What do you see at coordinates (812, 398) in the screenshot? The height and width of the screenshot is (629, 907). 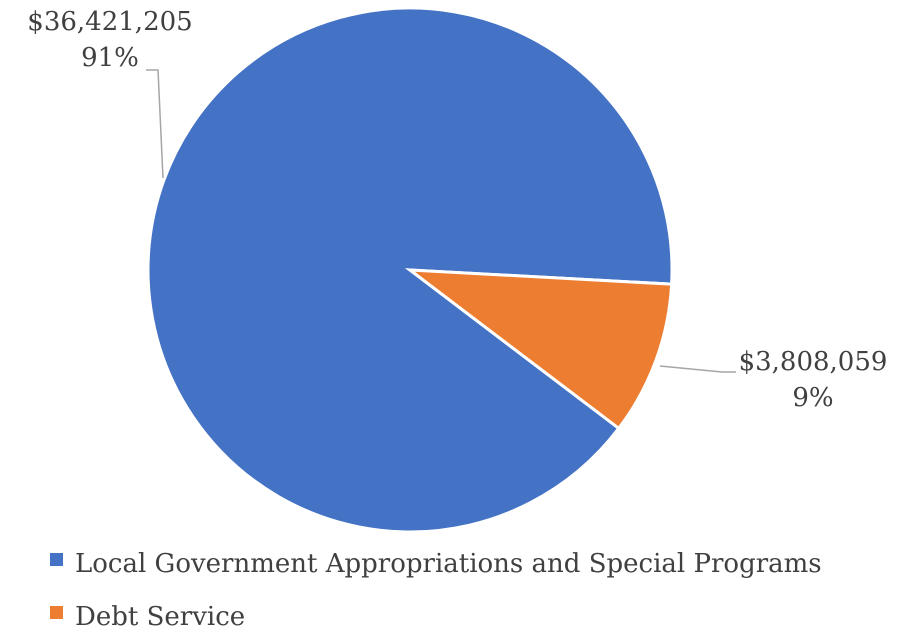 I see `data-label-percent-debt-service: 9%` at bounding box center [812, 398].